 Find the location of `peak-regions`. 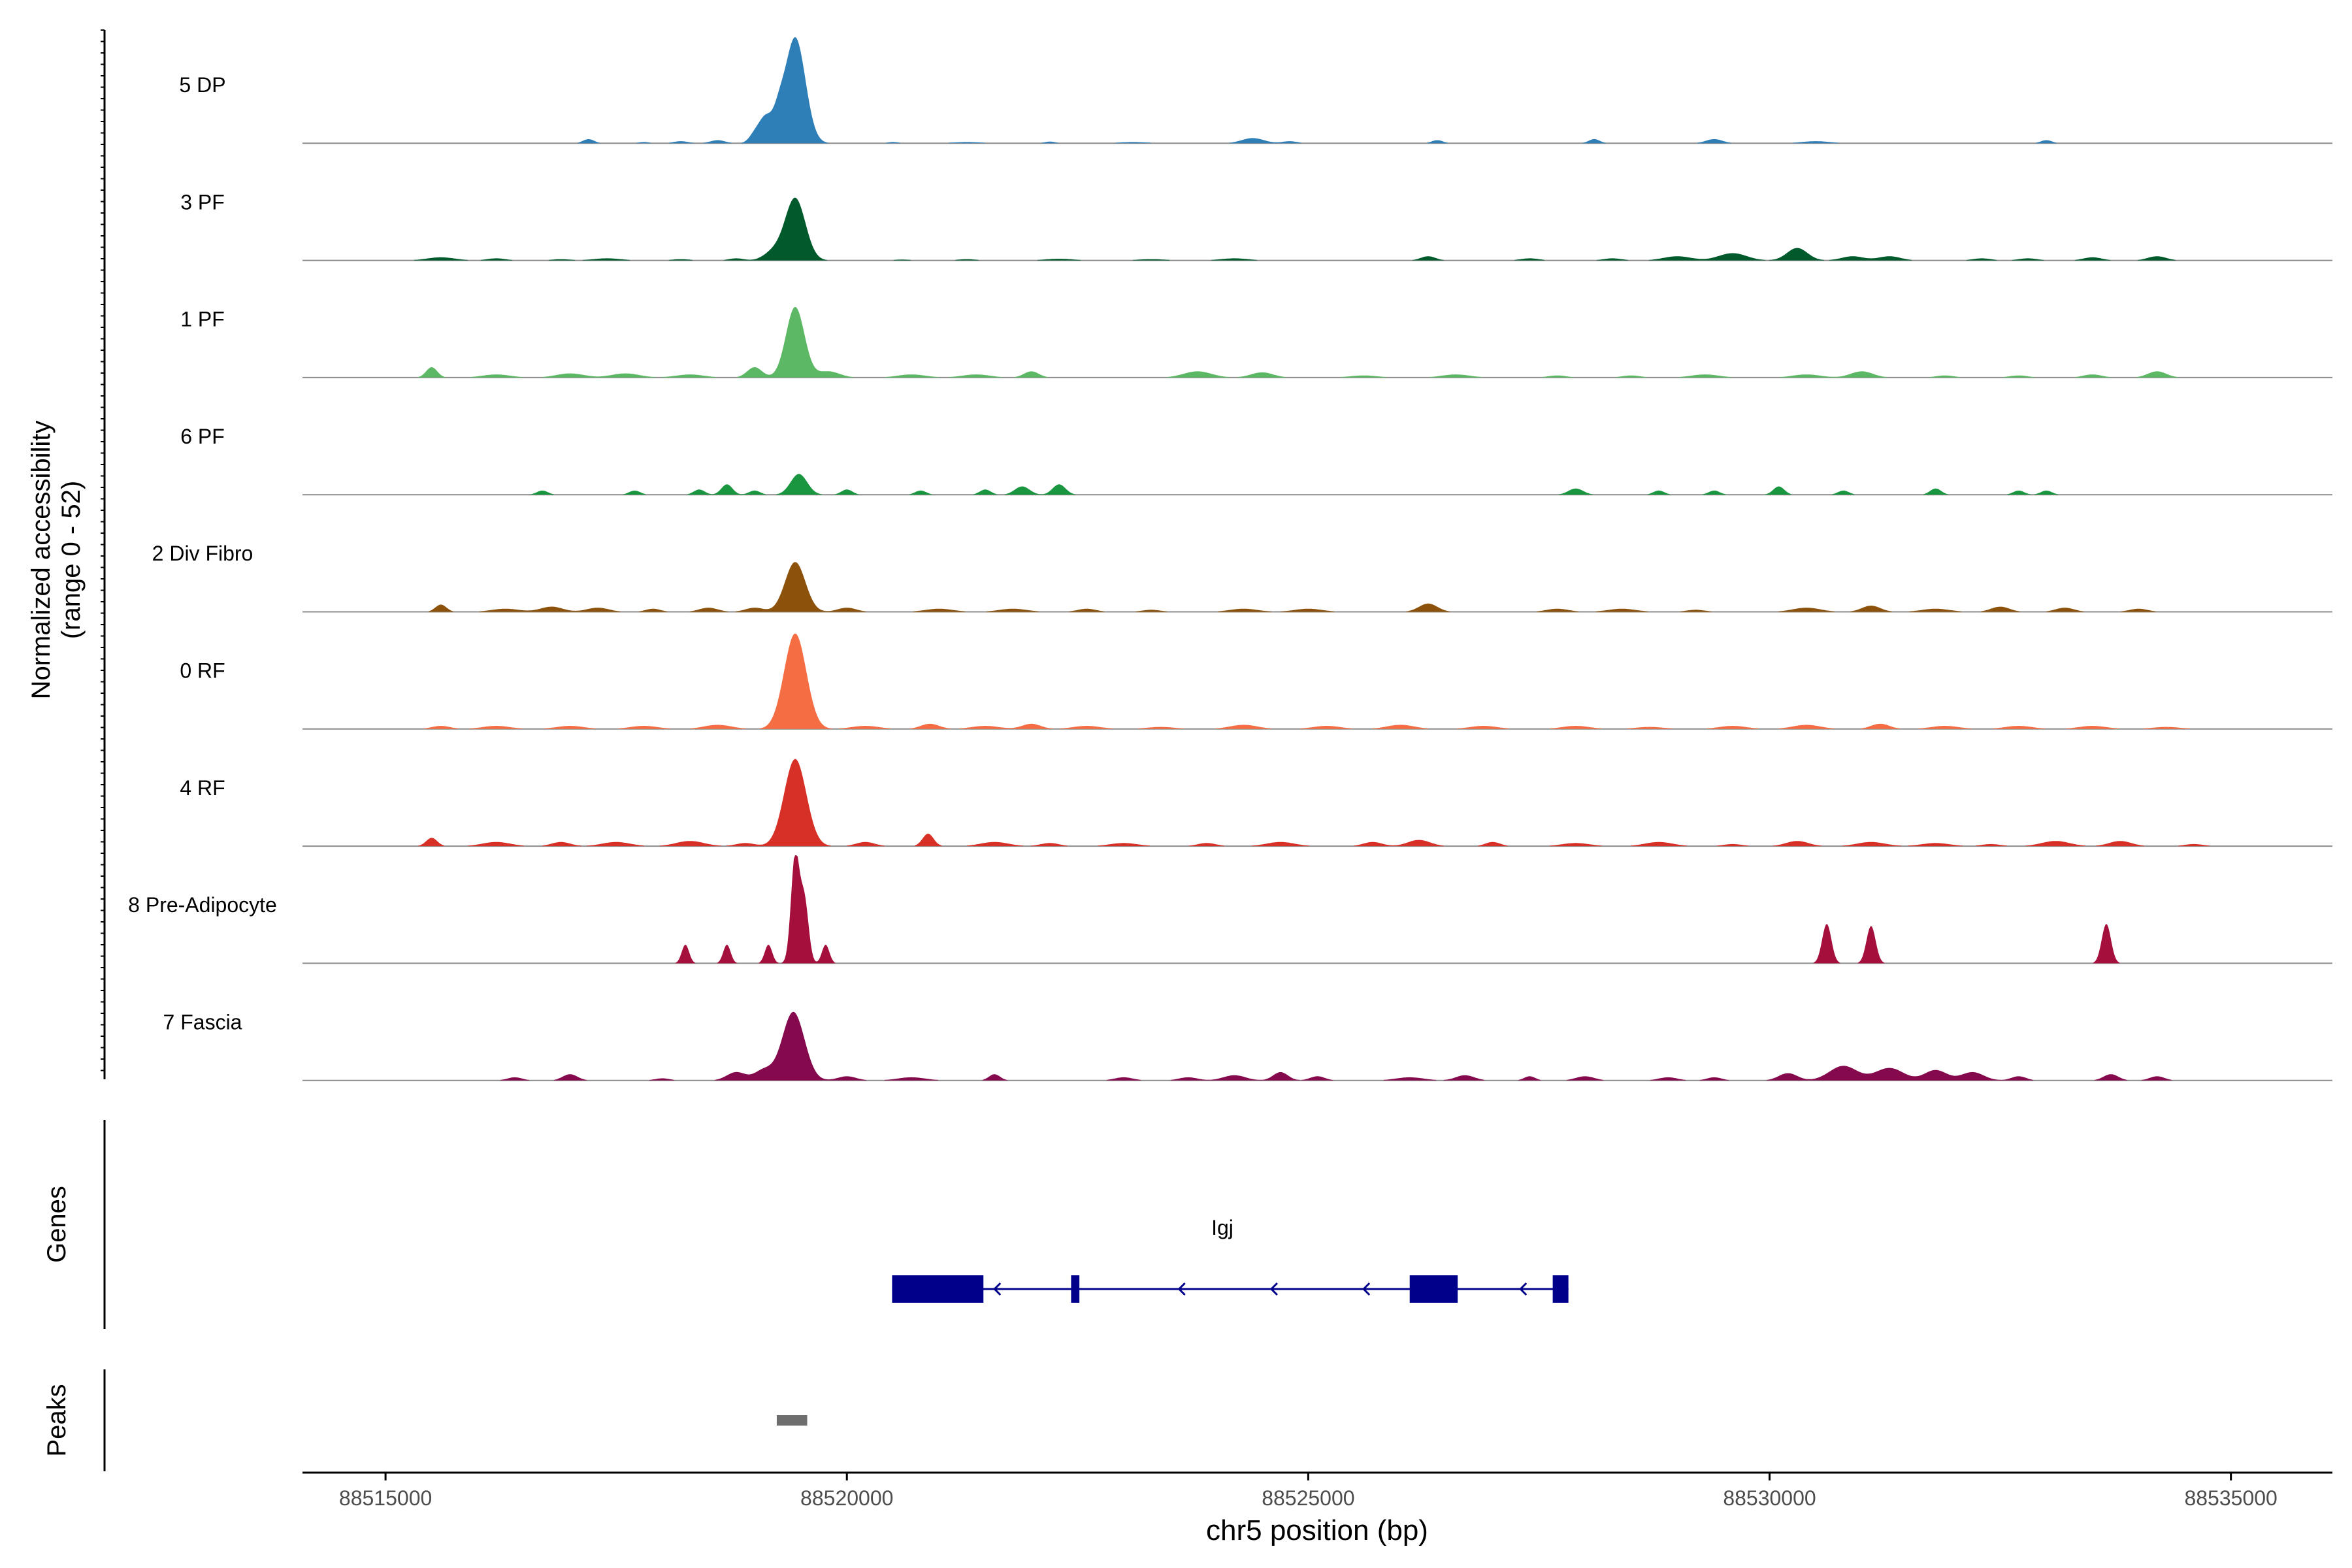

peak-regions is located at coordinates (792, 1420).